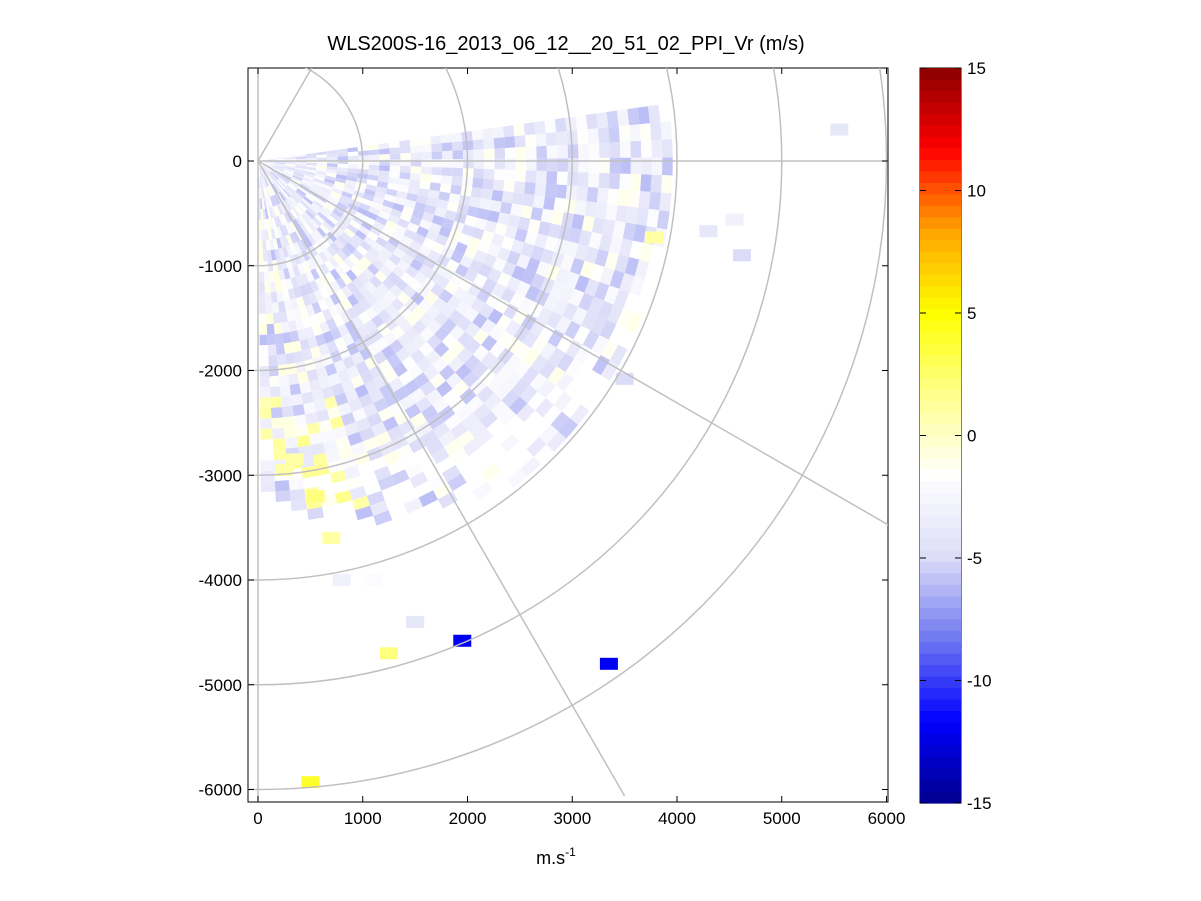 The image size is (1201, 901). Describe the element at coordinates (887, 818) in the screenshot. I see `x-tick-label: 6000` at that location.